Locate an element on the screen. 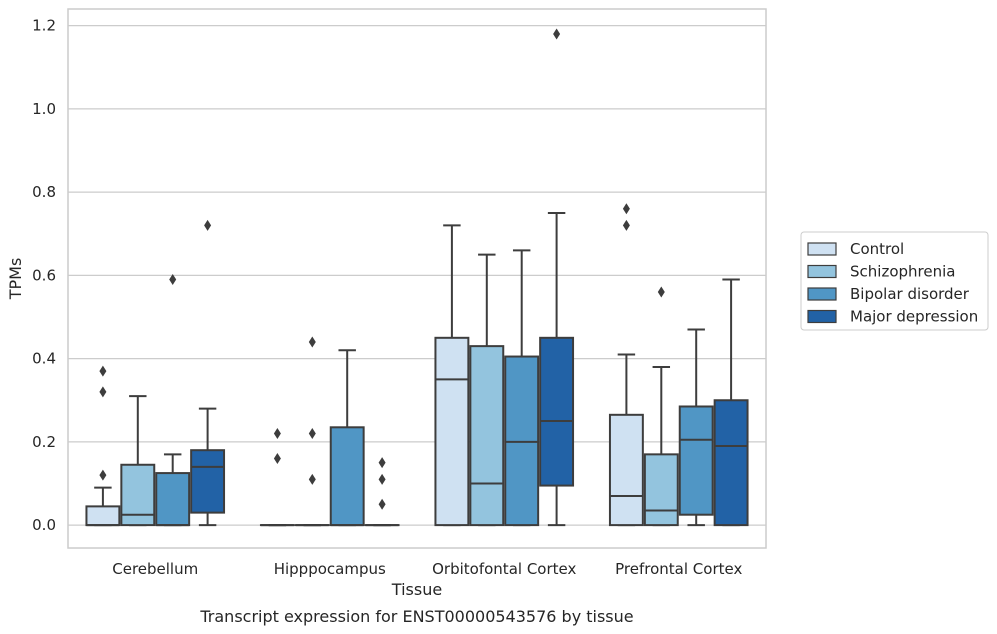 The height and width of the screenshot is (634, 997). y-tick-label: 0.0 is located at coordinates (44, 525).